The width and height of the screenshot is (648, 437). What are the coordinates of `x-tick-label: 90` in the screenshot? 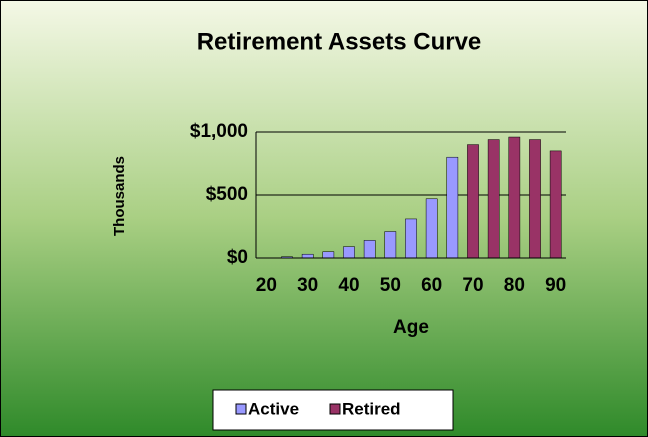 It's located at (555, 285).